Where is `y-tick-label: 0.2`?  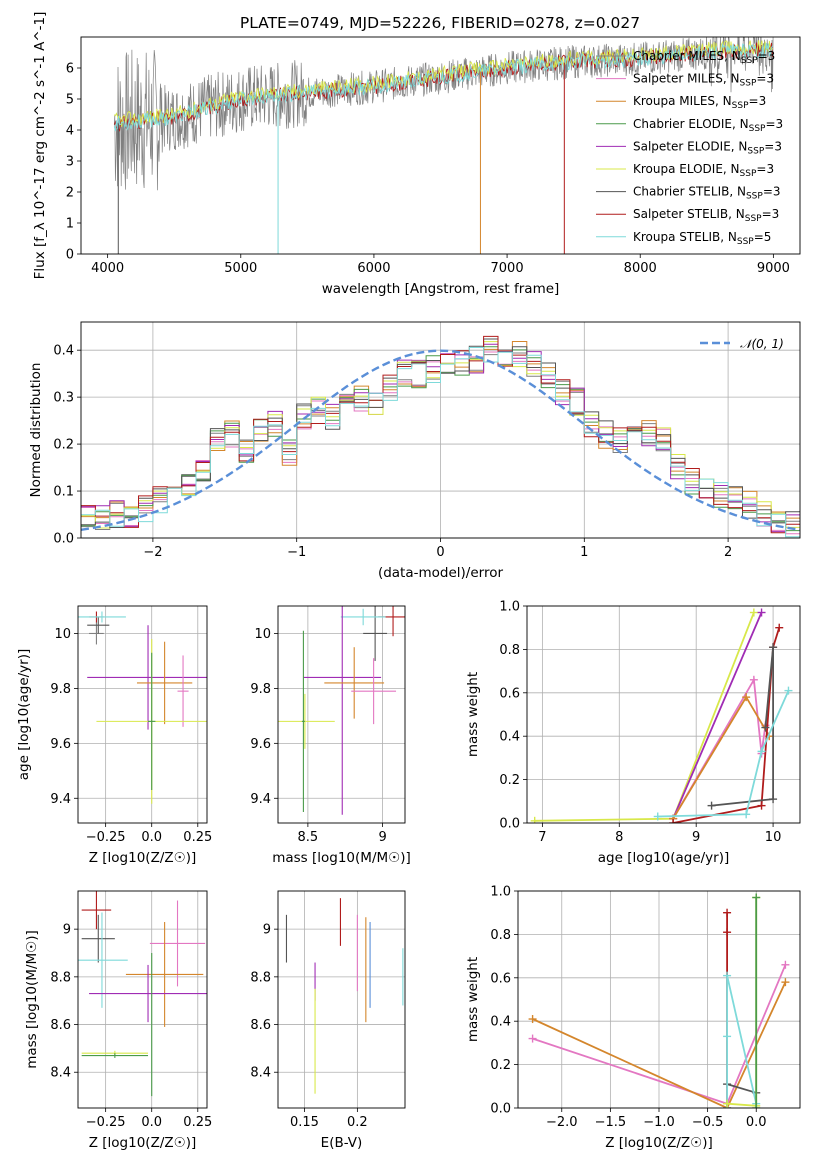
y-tick-label: 0.2 is located at coordinates (63, 445).